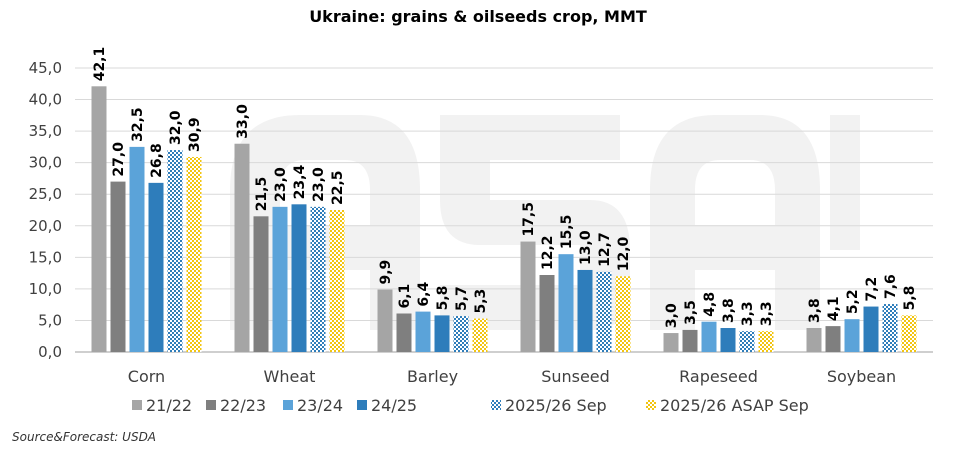  Describe the element at coordinates (100, 64) in the screenshot. I see `data-label: 42,1` at that location.